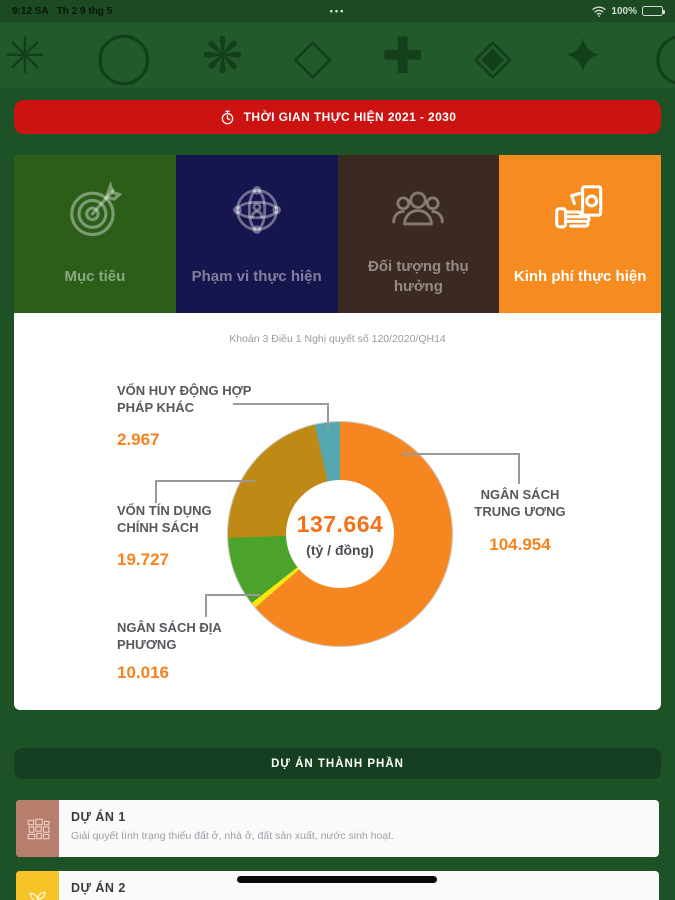 Image resolution: width=675 pixels, height=900 pixels. What do you see at coordinates (169, 636) in the screenshot?
I see `slice-label-ngan-sach-dia-phuong: NGÂN SÁCH ĐỊA PHƯƠNG` at bounding box center [169, 636].